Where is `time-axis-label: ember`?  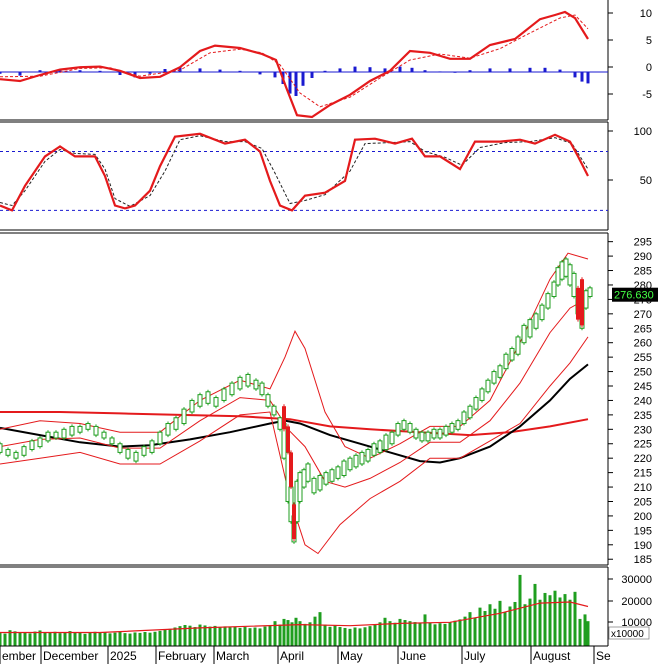 time-axis-label: ember is located at coordinates (19, 656).